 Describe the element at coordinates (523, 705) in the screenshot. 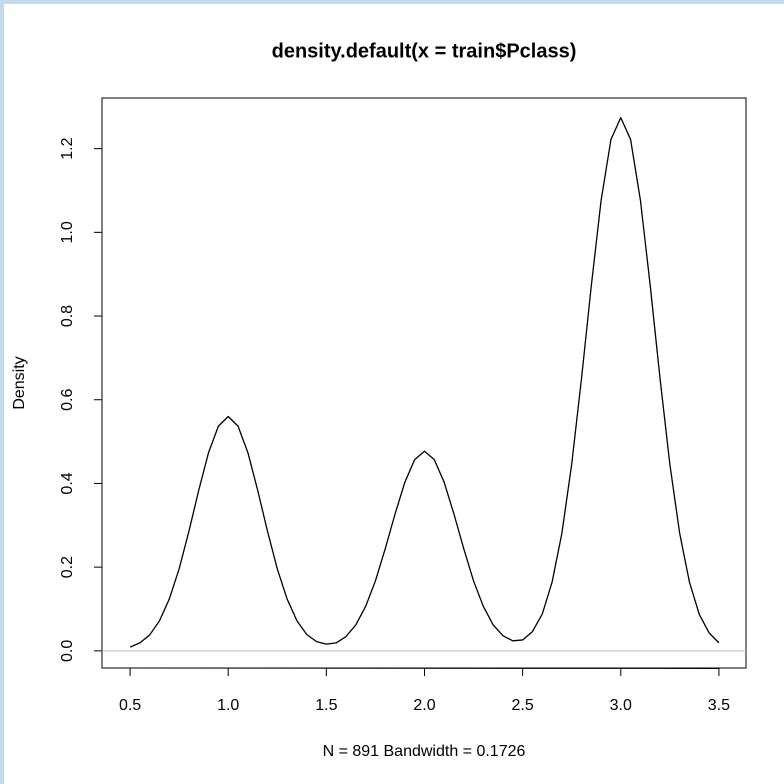

I see `x-tick-label: 2.5` at that location.